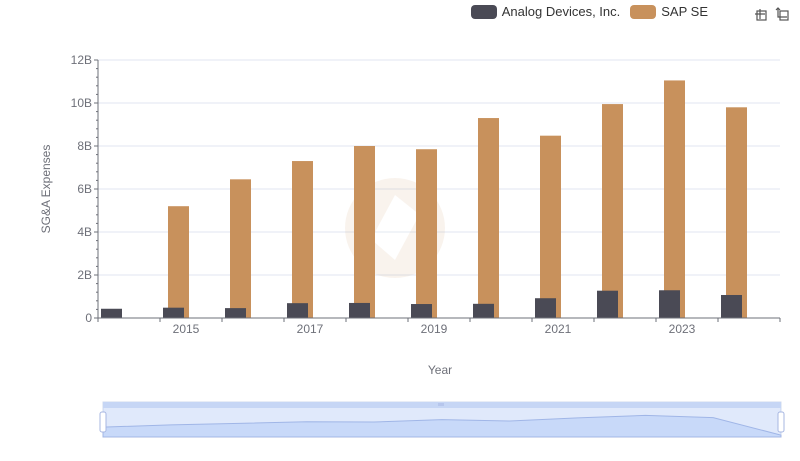  What do you see at coordinates (674, 199) in the screenshot?
I see `bar-sap-se-2022` at bounding box center [674, 199].